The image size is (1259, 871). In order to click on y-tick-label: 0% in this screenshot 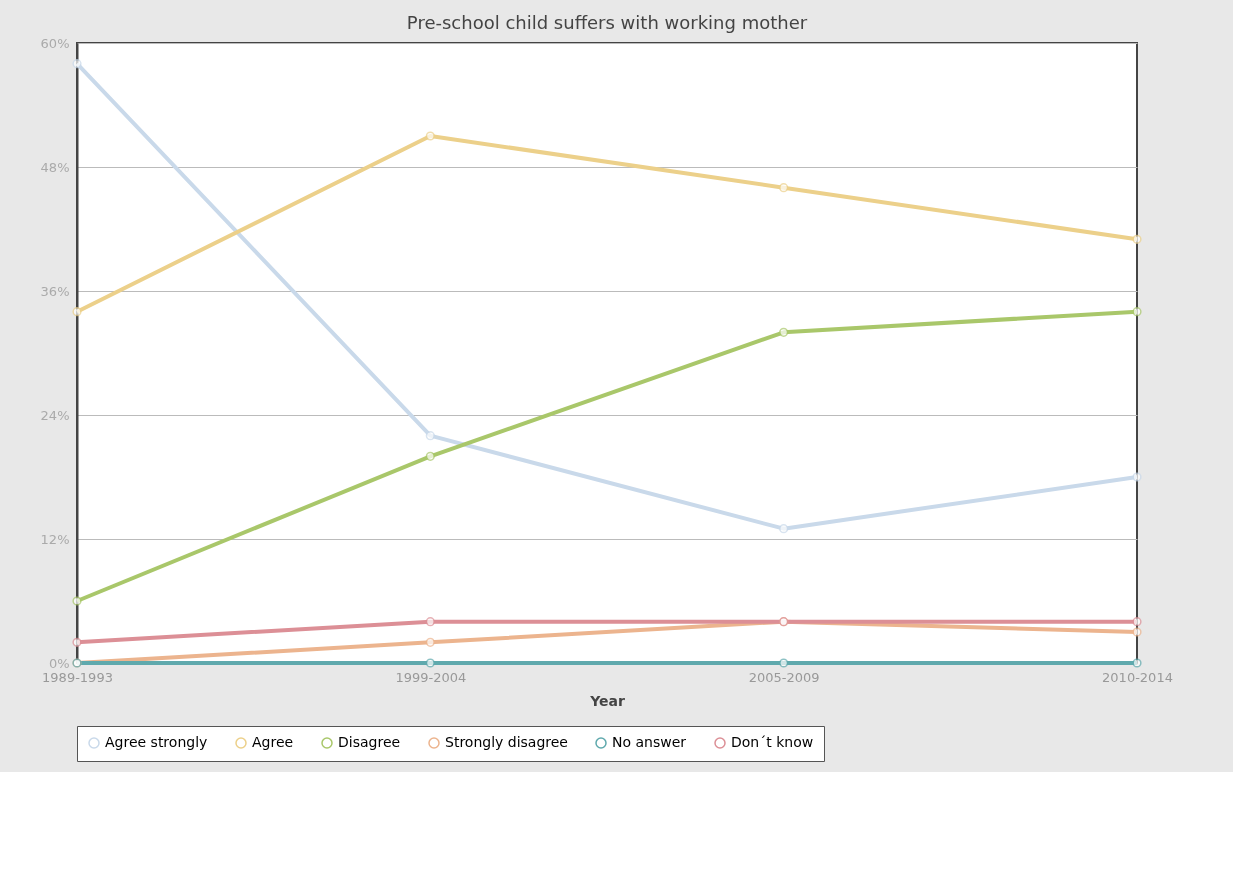, I will do `click(59, 663)`.